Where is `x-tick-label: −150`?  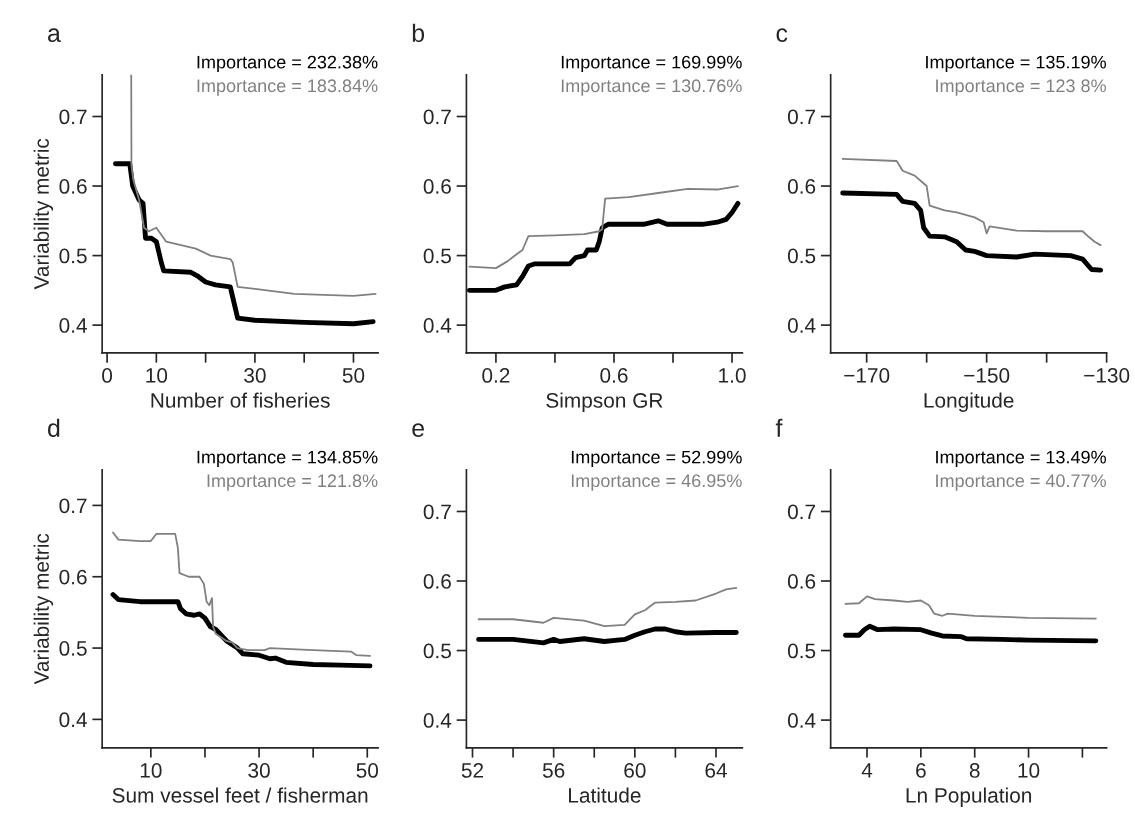 x-tick-label: −150 is located at coordinates (987, 375).